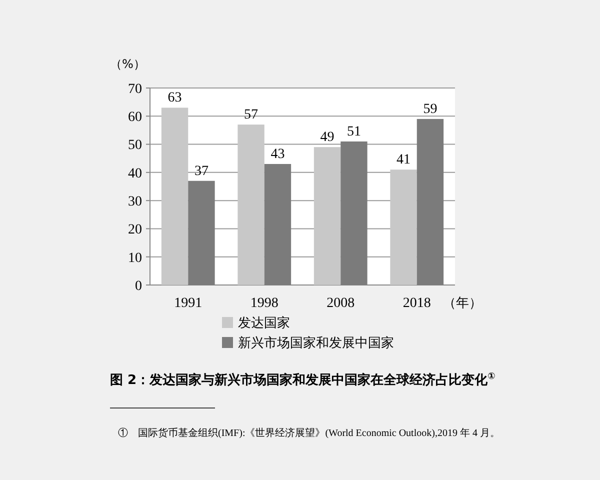  Describe the element at coordinates (138, 286) in the screenshot. I see `y-tick-label: 0` at that location.